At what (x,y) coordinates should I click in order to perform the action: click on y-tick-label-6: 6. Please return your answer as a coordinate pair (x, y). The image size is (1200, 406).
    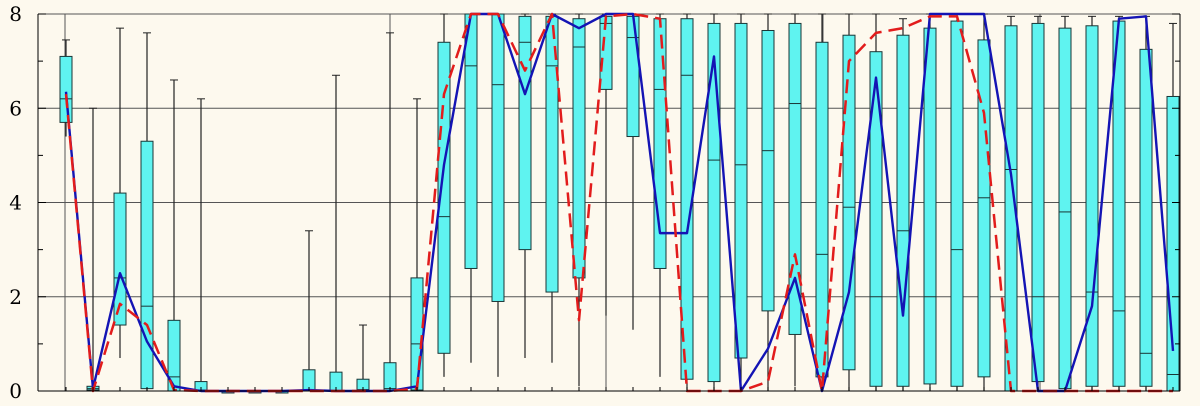
    Looking at the image, I should click on (15, 108).